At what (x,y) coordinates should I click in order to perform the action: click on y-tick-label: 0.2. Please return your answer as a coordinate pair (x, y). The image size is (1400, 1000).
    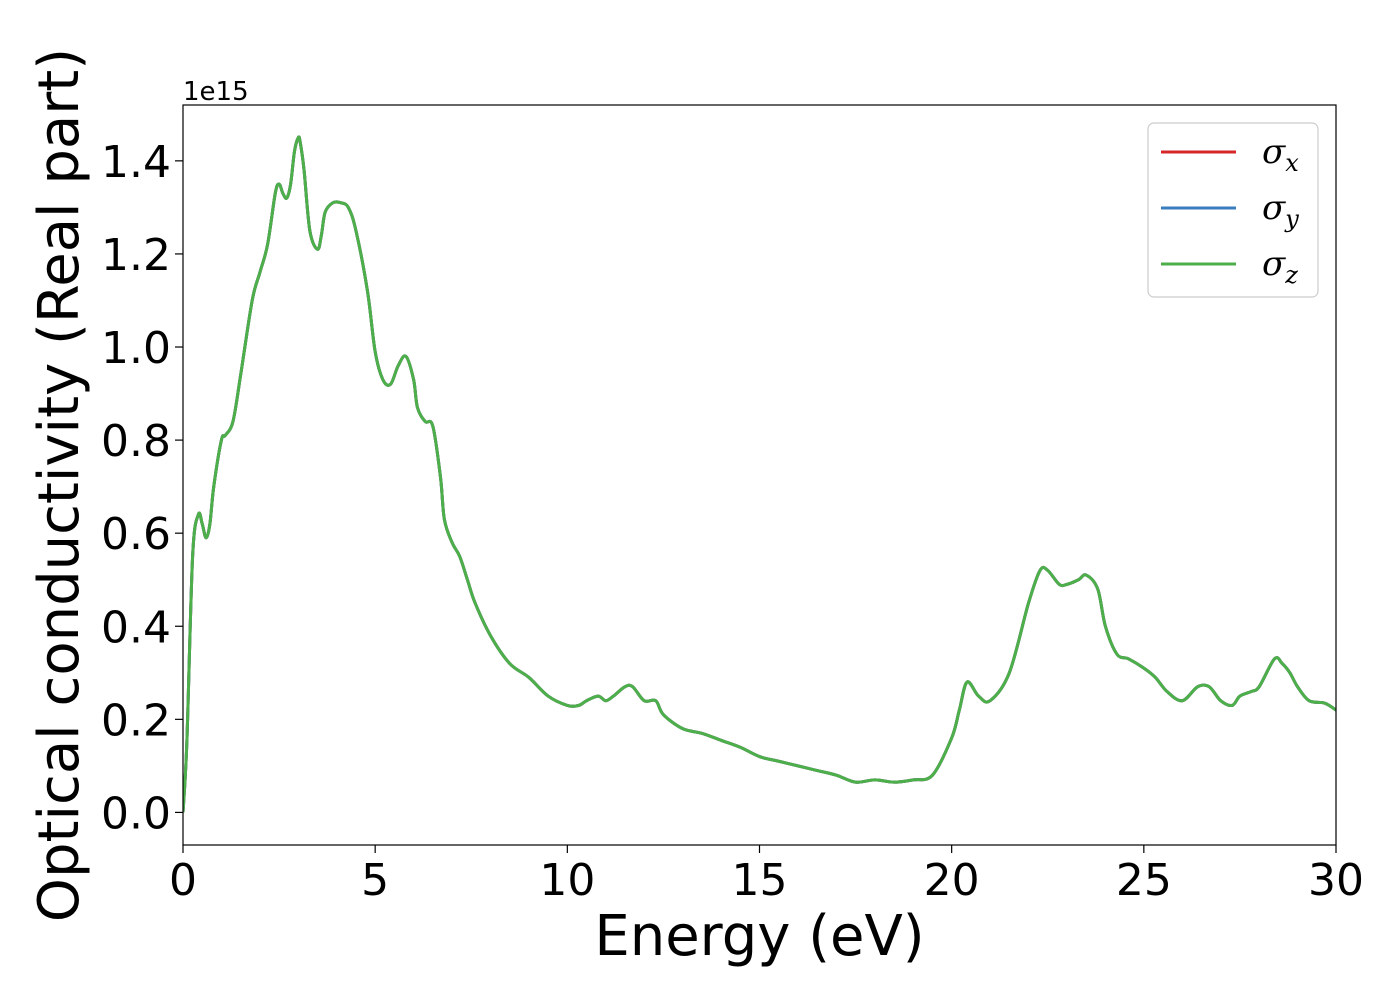
    Looking at the image, I should click on (136, 720).